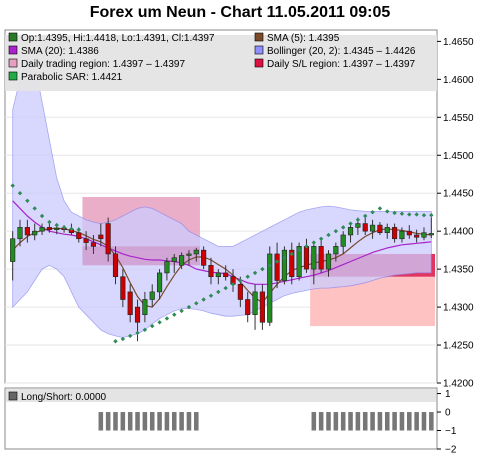 The height and width of the screenshot is (457, 480). I want to click on sub-y-tick-label-3: −2, so click(451, 450).